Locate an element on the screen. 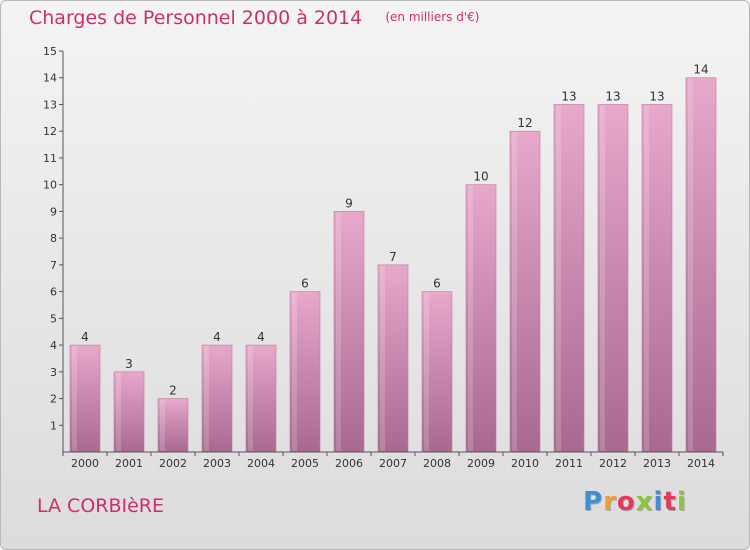 The height and width of the screenshot is (550, 750). x-tick-label: 2000 is located at coordinates (85, 463).